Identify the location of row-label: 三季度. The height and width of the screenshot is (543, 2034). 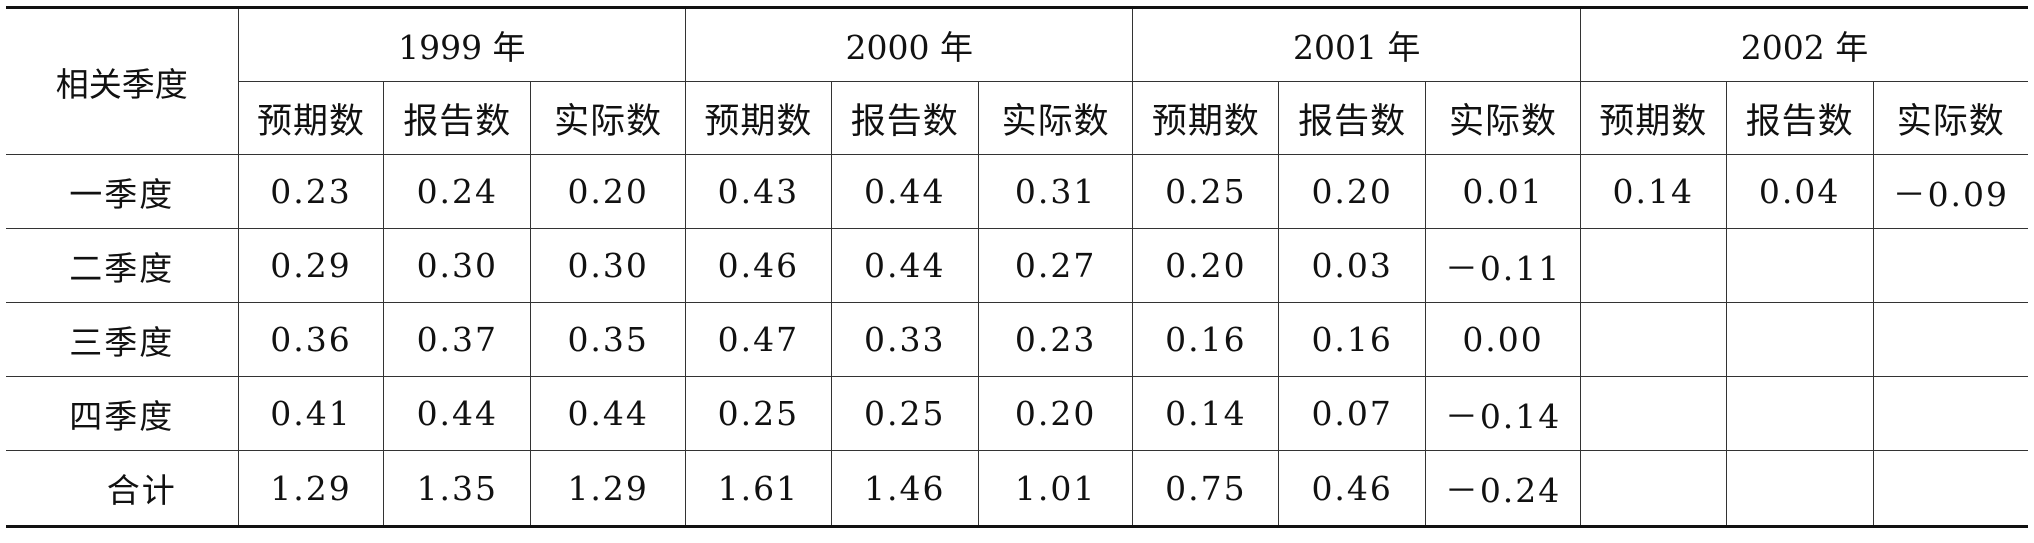
(122, 339).